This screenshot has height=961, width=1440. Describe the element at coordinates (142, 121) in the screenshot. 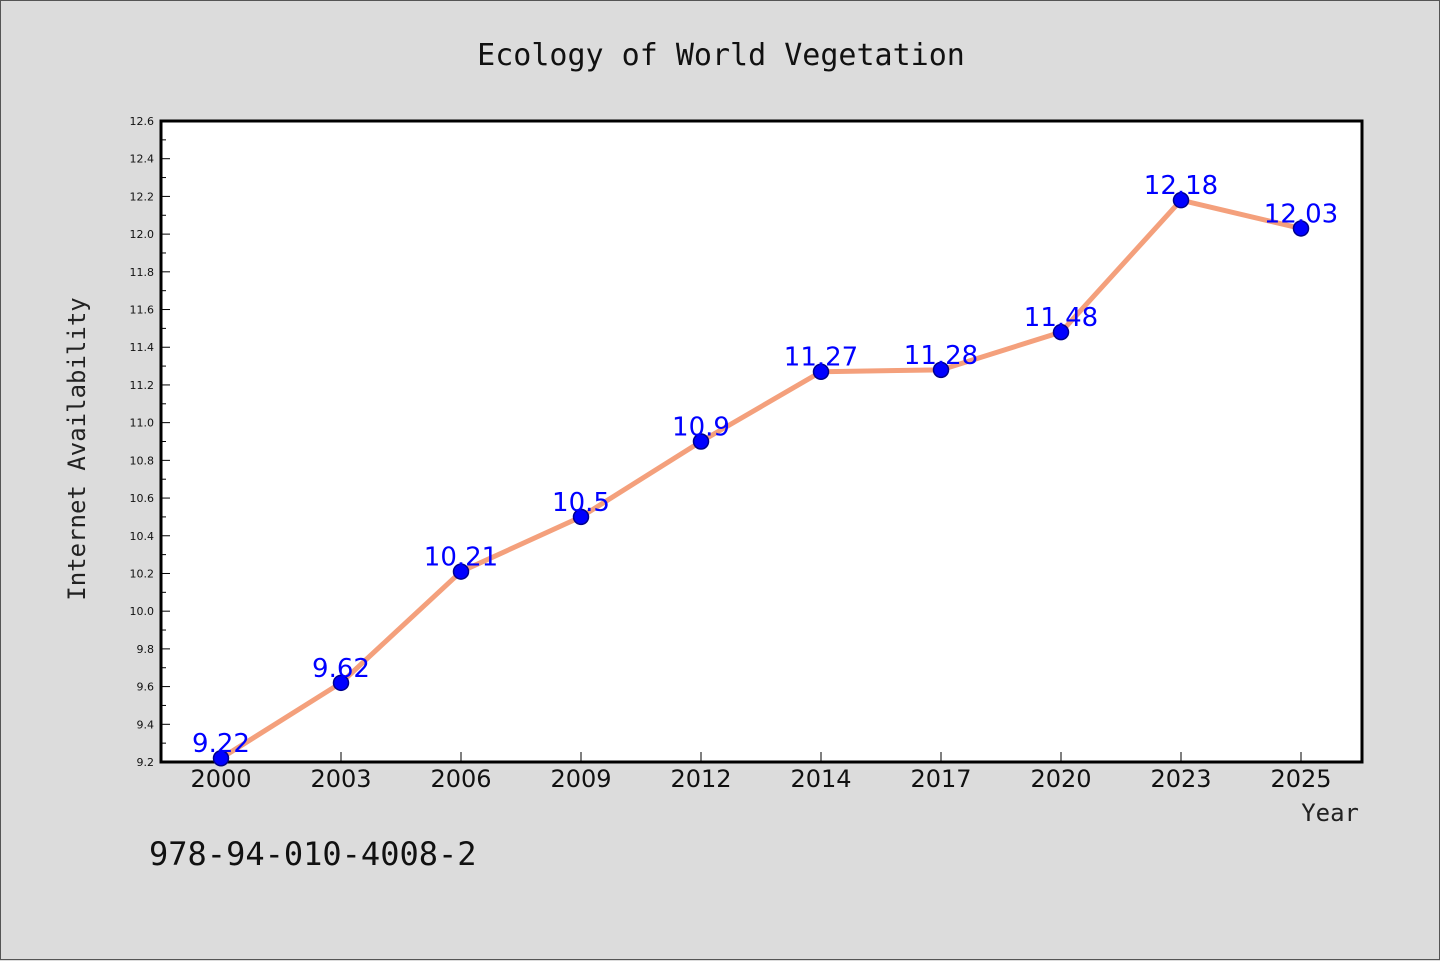

I see `y-tick-label: 12.6` at that location.